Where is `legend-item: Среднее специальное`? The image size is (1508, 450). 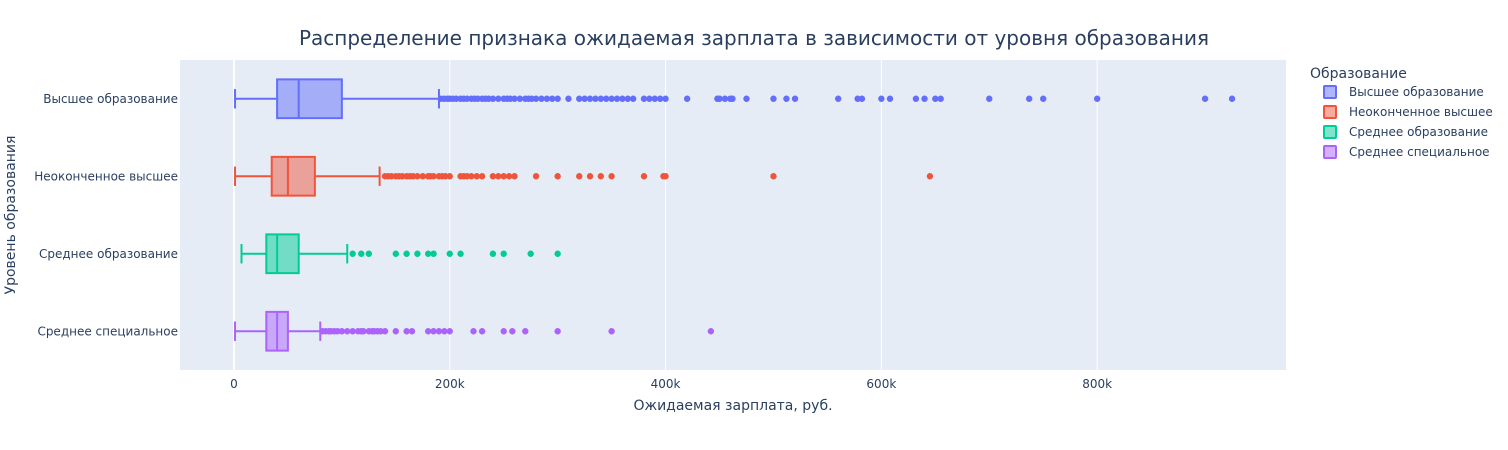 legend-item: Среднее специальное is located at coordinates (1406, 152).